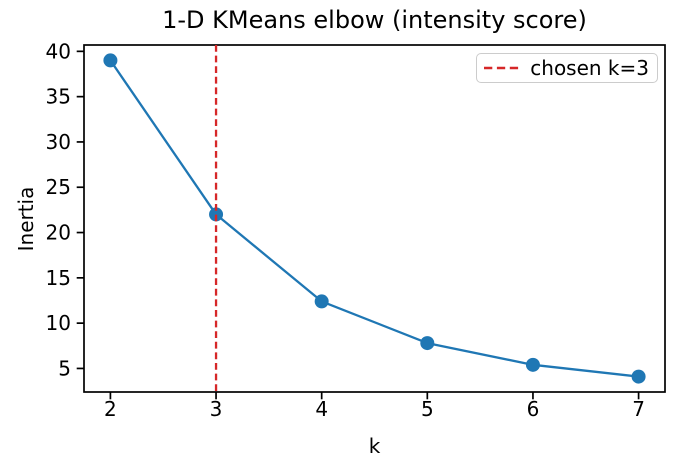  What do you see at coordinates (58, 233) in the screenshot?
I see `y-tick-label: 20` at bounding box center [58, 233].